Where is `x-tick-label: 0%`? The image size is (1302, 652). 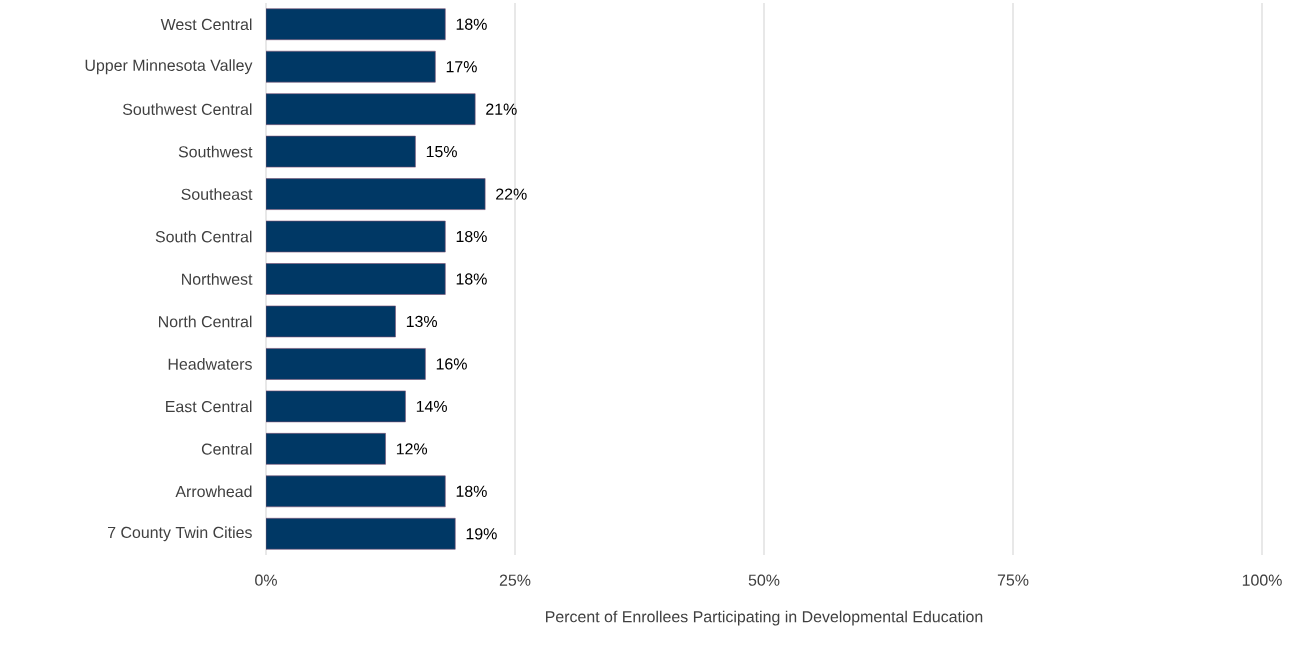 x-tick-label: 0% is located at coordinates (266, 580).